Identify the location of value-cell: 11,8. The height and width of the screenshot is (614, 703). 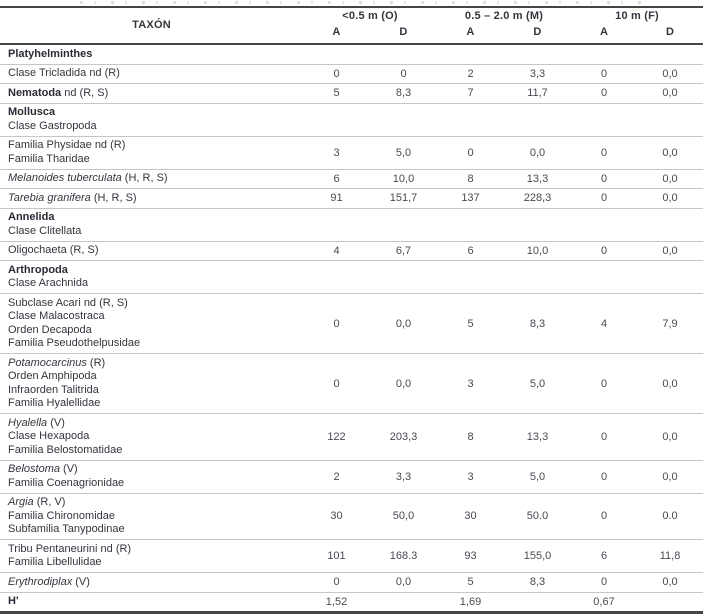
(670, 556).